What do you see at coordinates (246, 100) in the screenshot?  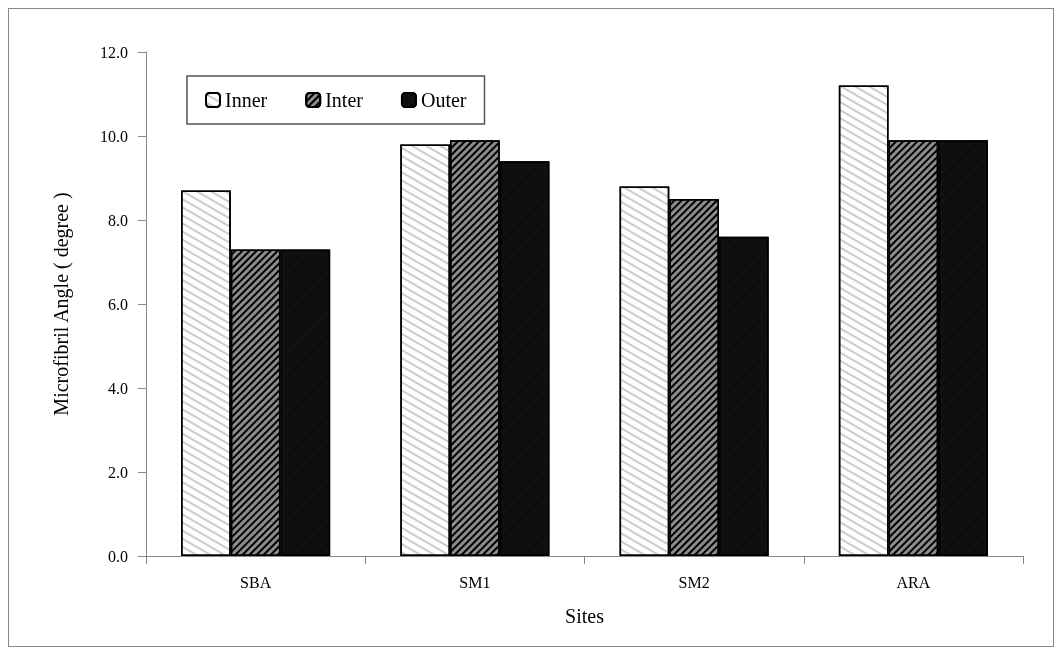 I see `legend-label: Inner` at bounding box center [246, 100].